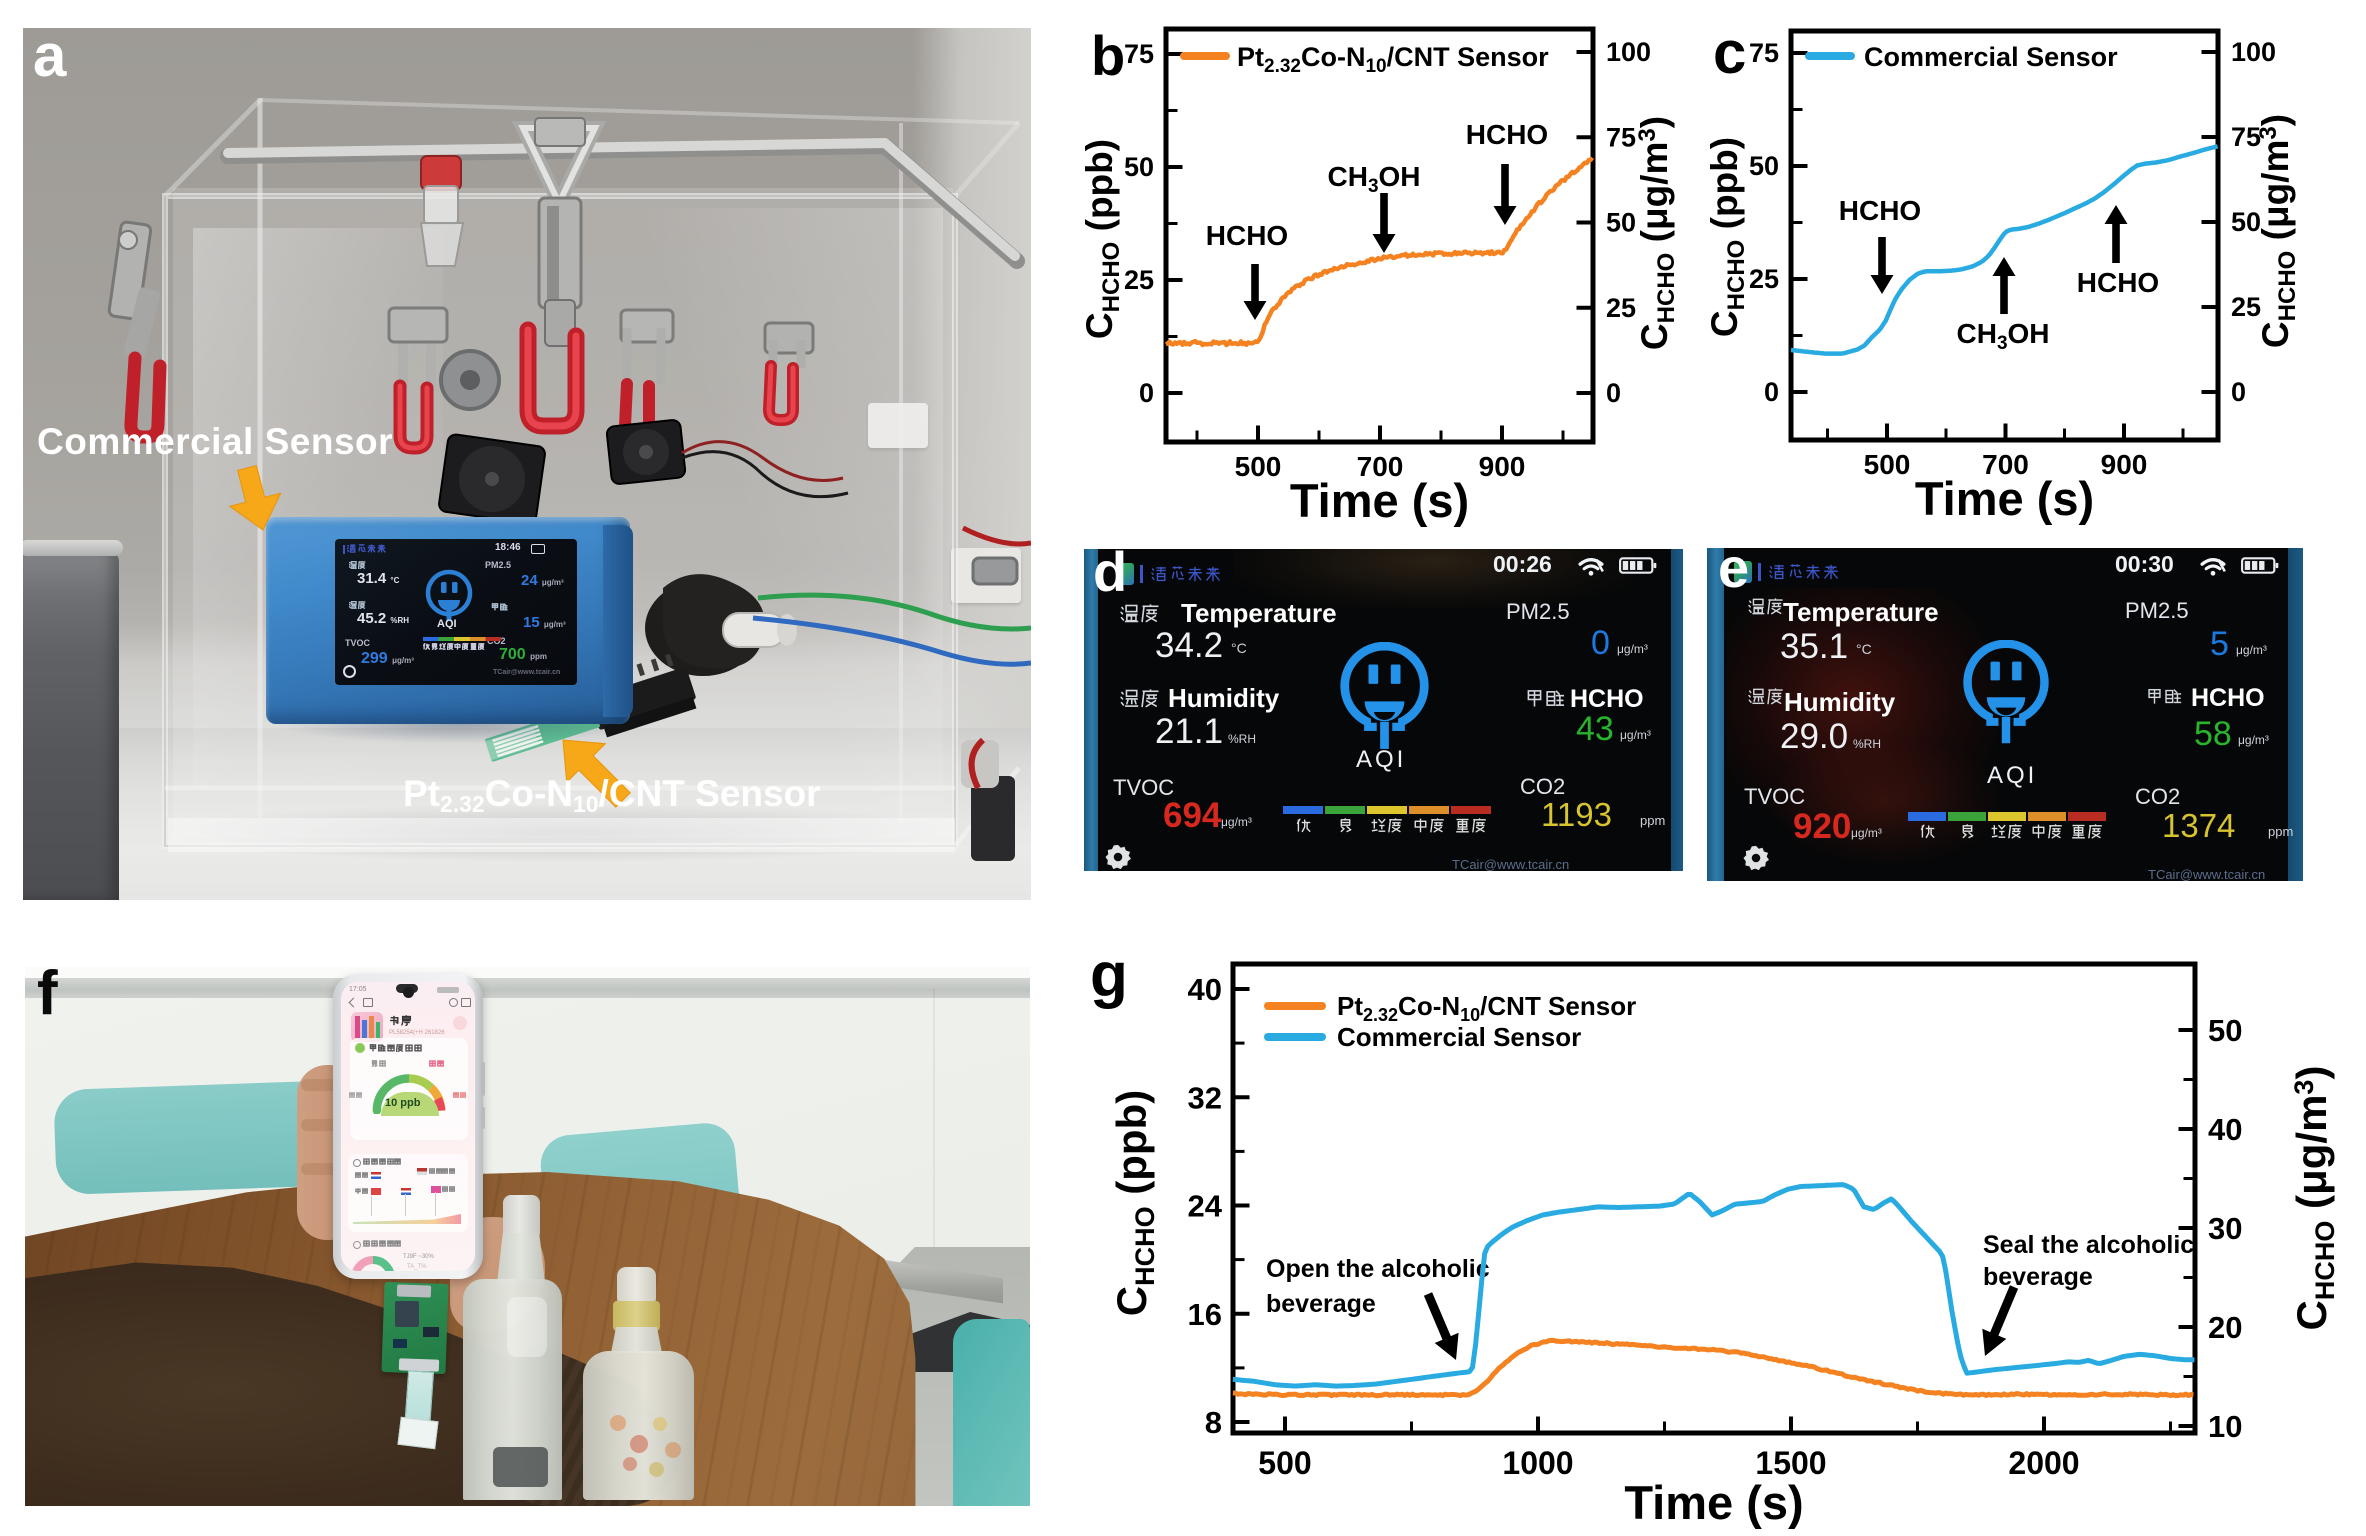  Describe the element at coordinates (1213, 1422) in the screenshot. I see `svg-text: 8` at that location.